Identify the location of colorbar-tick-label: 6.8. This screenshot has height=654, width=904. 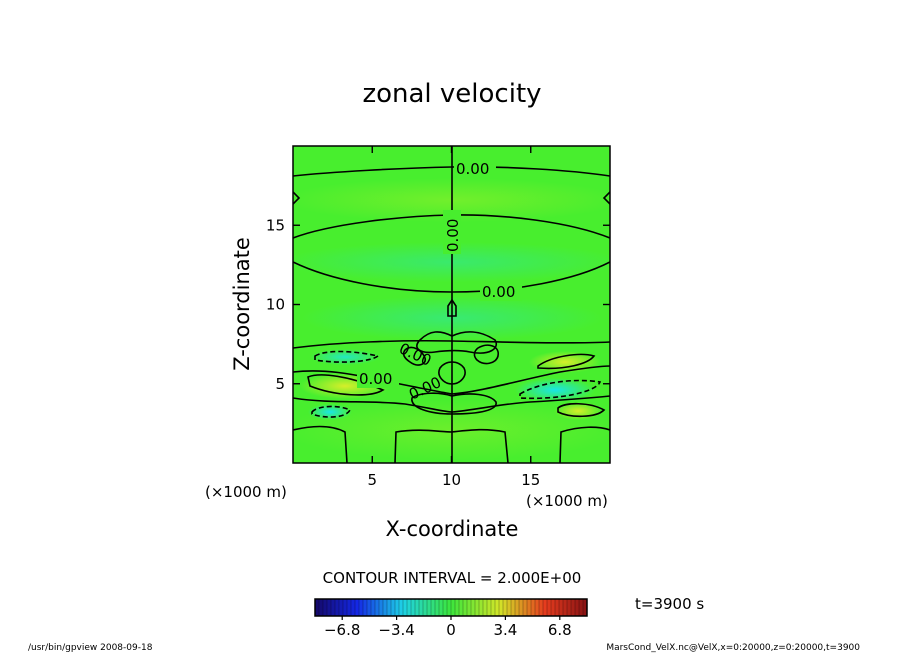
(560, 630).